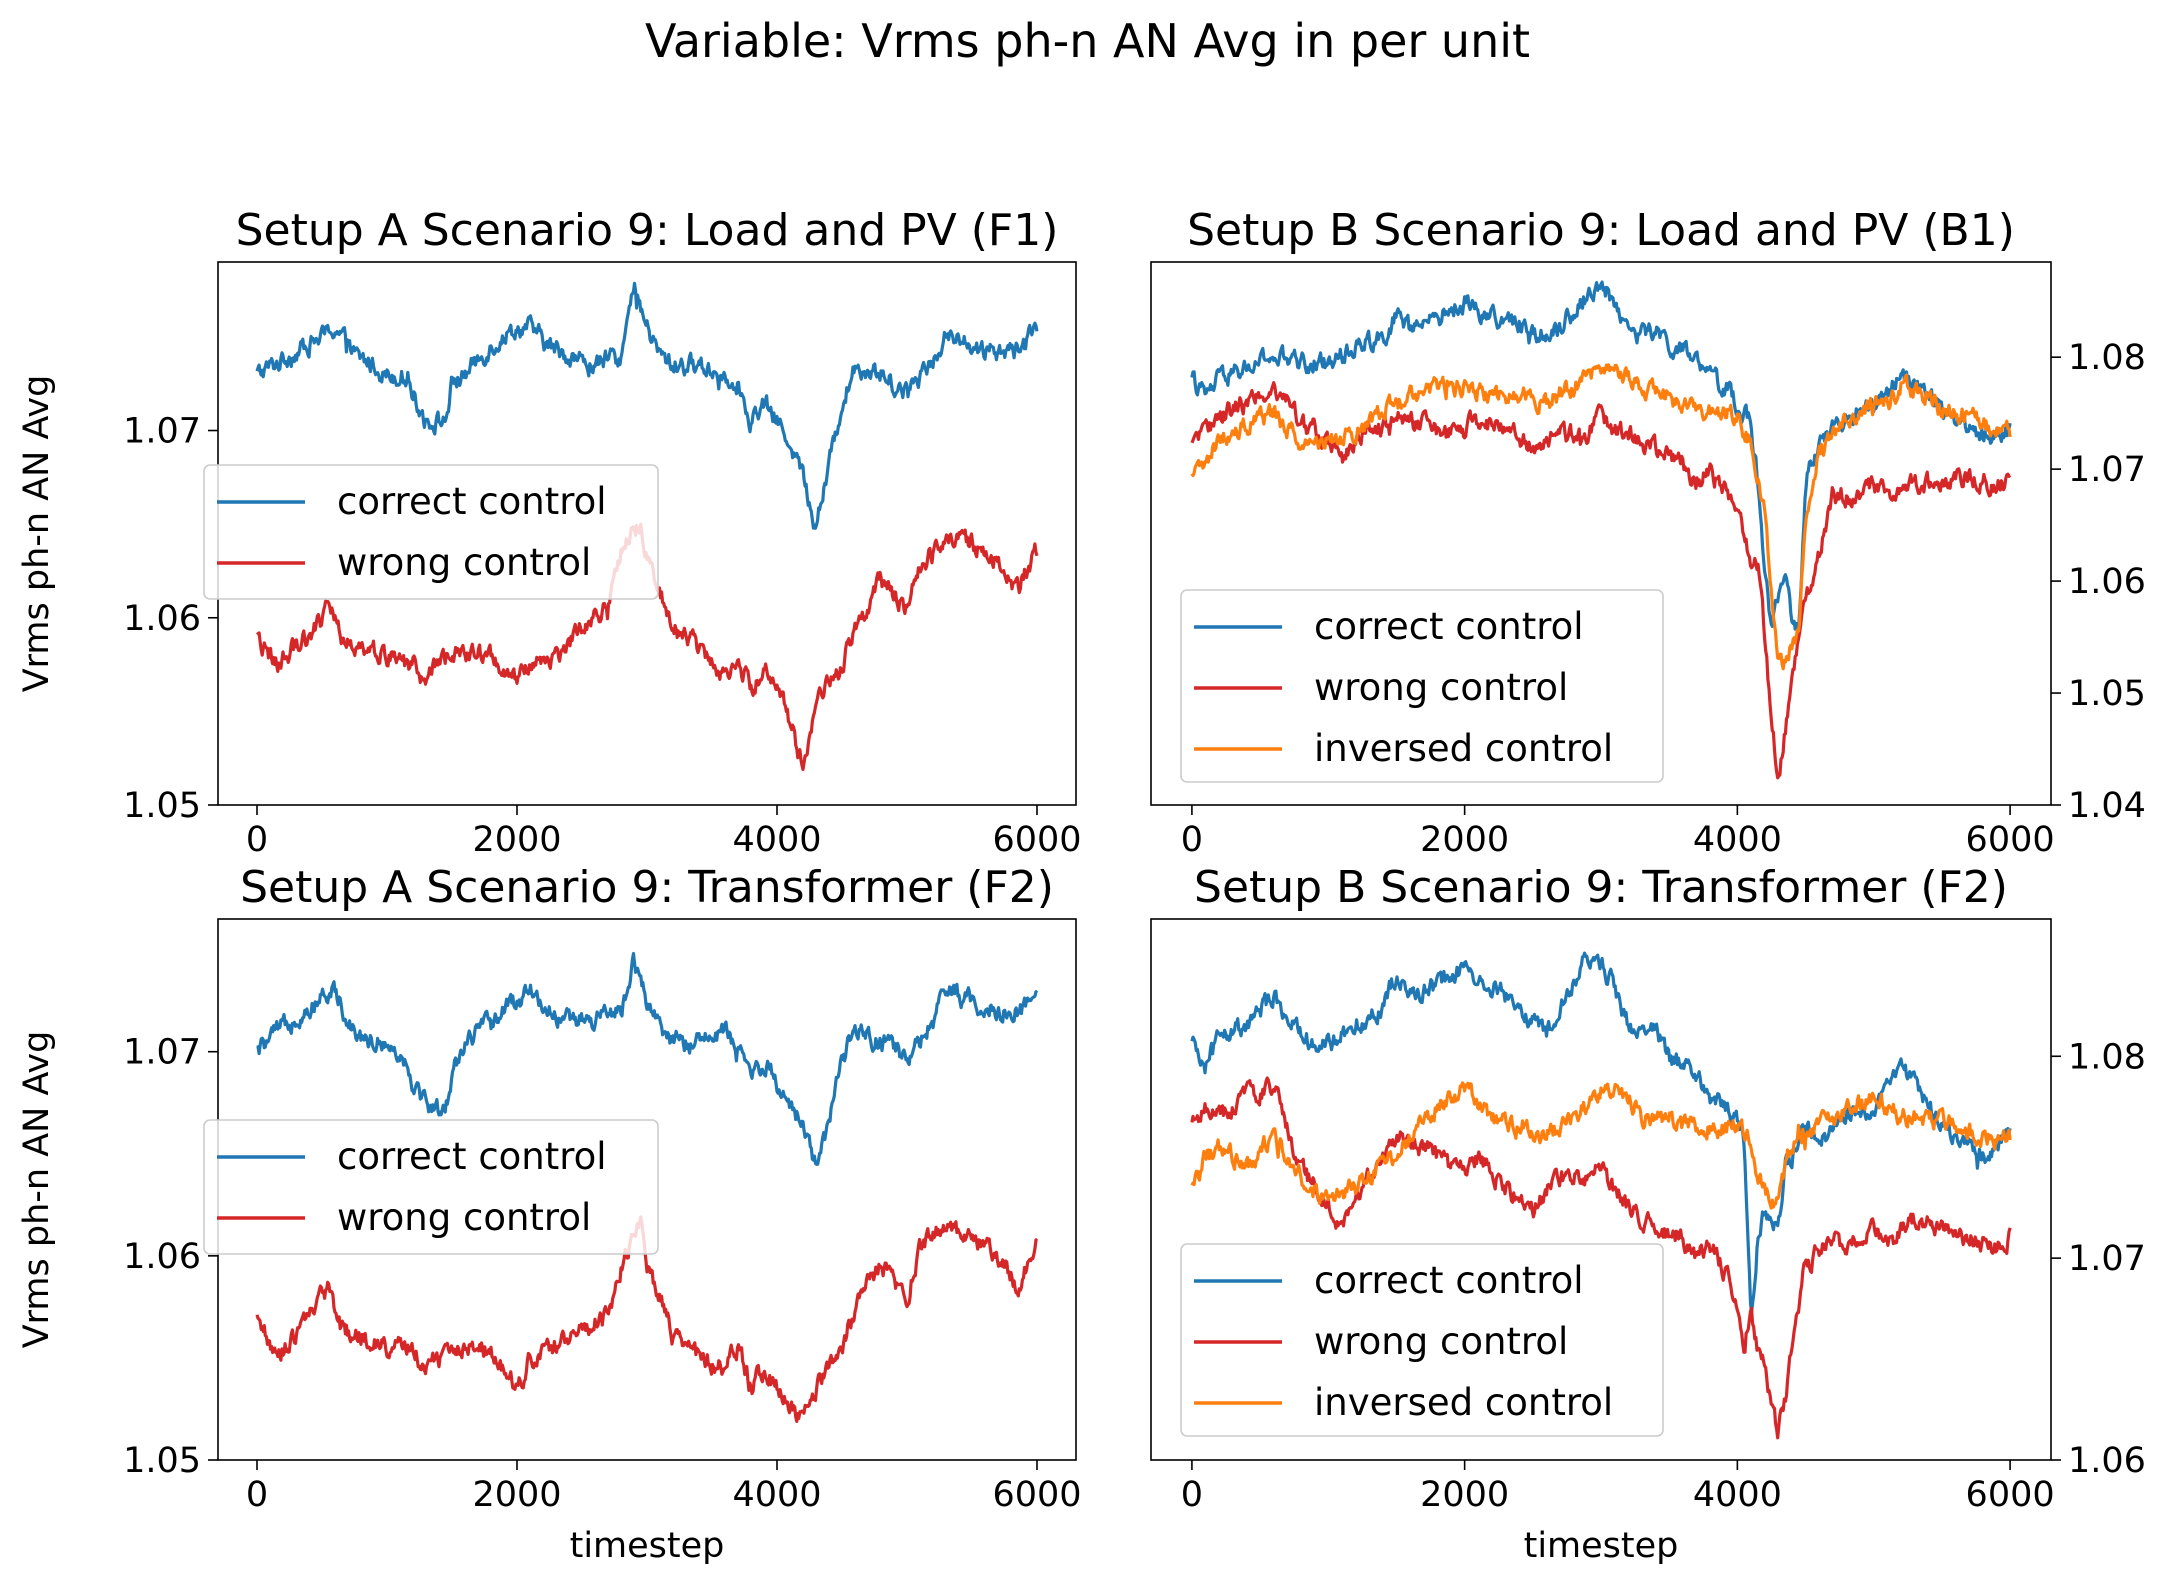  What do you see at coordinates (2107, 806) in the screenshot?
I see `y-tick-label: 1.04` at bounding box center [2107, 806].